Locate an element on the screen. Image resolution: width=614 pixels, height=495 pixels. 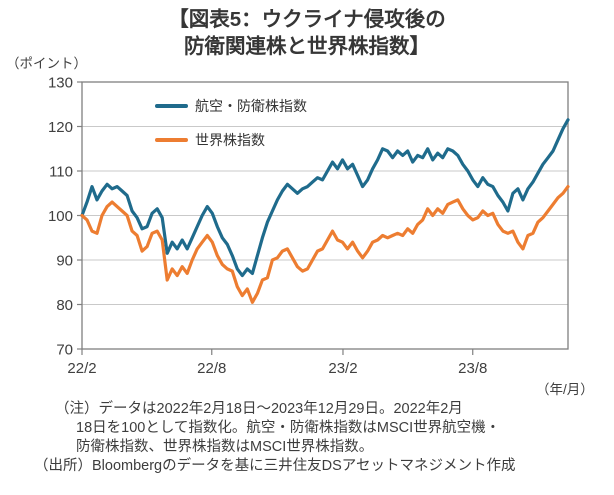
legend-item-defense: 航空・防衛株指数 is located at coordinates (231, 106).